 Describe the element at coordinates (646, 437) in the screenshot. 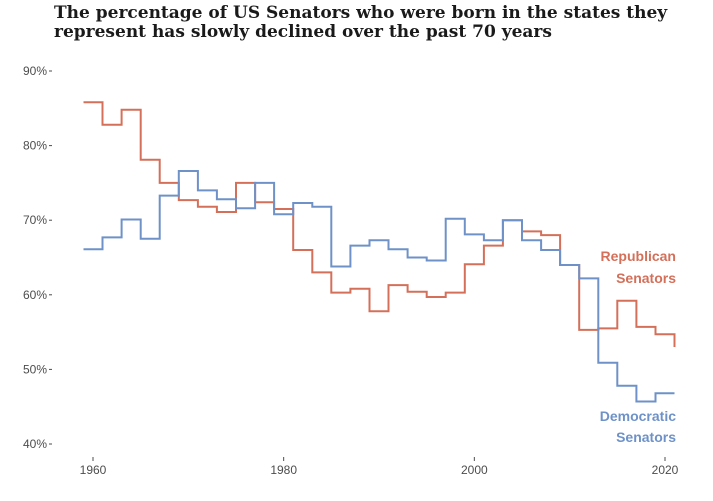

I see `democratic-label-line2: Senators` at that location.